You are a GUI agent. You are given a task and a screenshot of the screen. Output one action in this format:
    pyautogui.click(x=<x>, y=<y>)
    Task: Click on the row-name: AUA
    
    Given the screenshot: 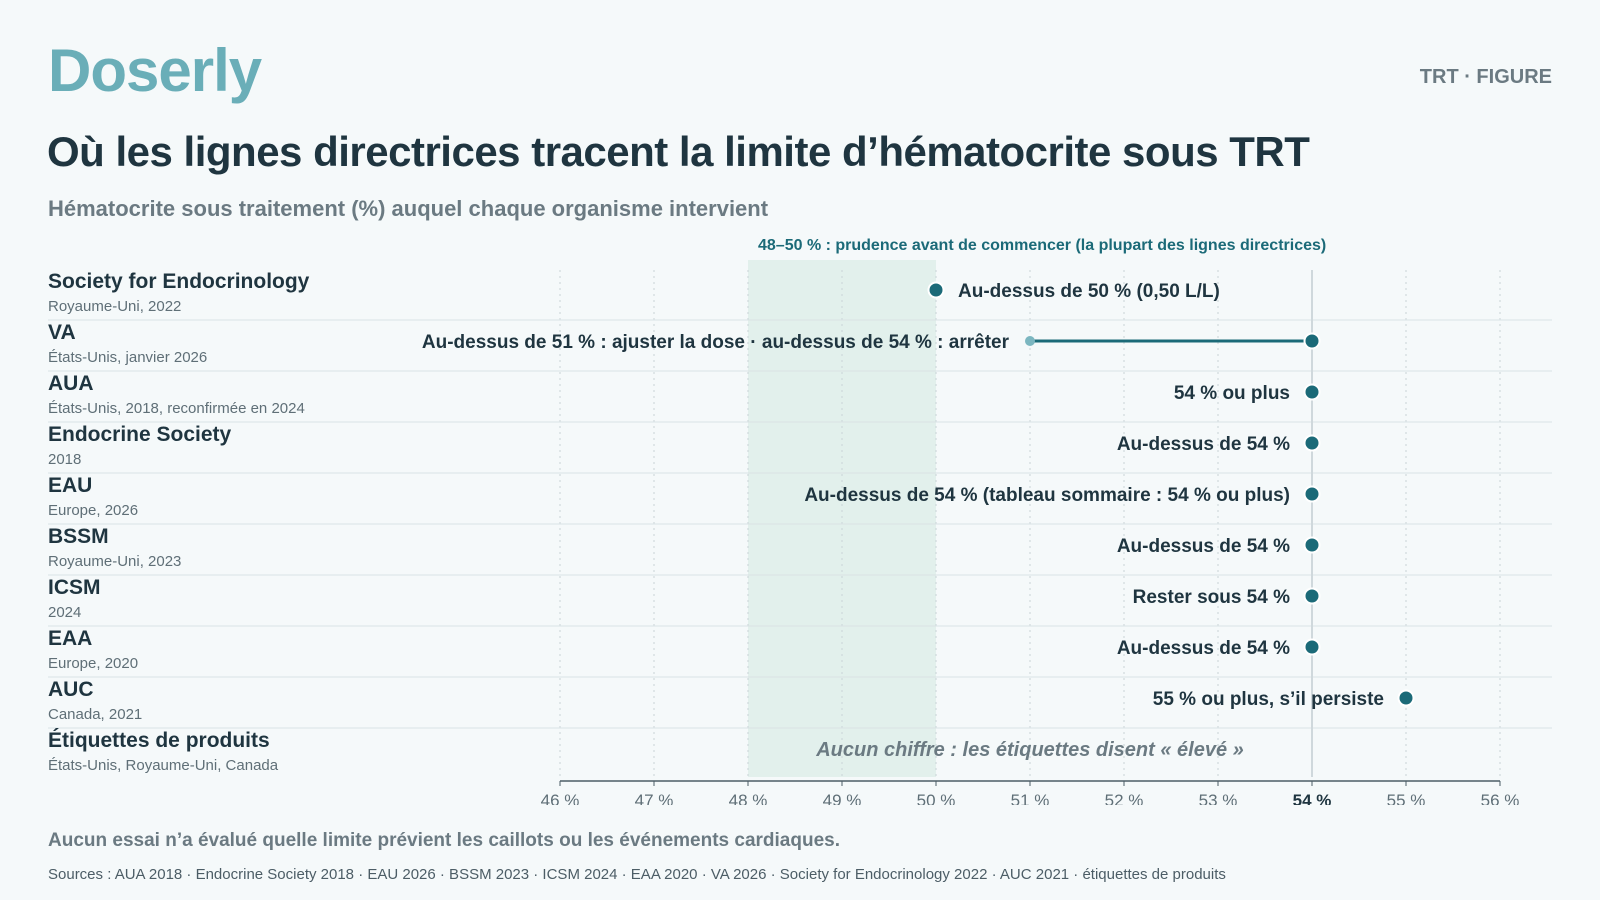 What is the action you would take?
    pyautogui.click(x=71, y=383)
    